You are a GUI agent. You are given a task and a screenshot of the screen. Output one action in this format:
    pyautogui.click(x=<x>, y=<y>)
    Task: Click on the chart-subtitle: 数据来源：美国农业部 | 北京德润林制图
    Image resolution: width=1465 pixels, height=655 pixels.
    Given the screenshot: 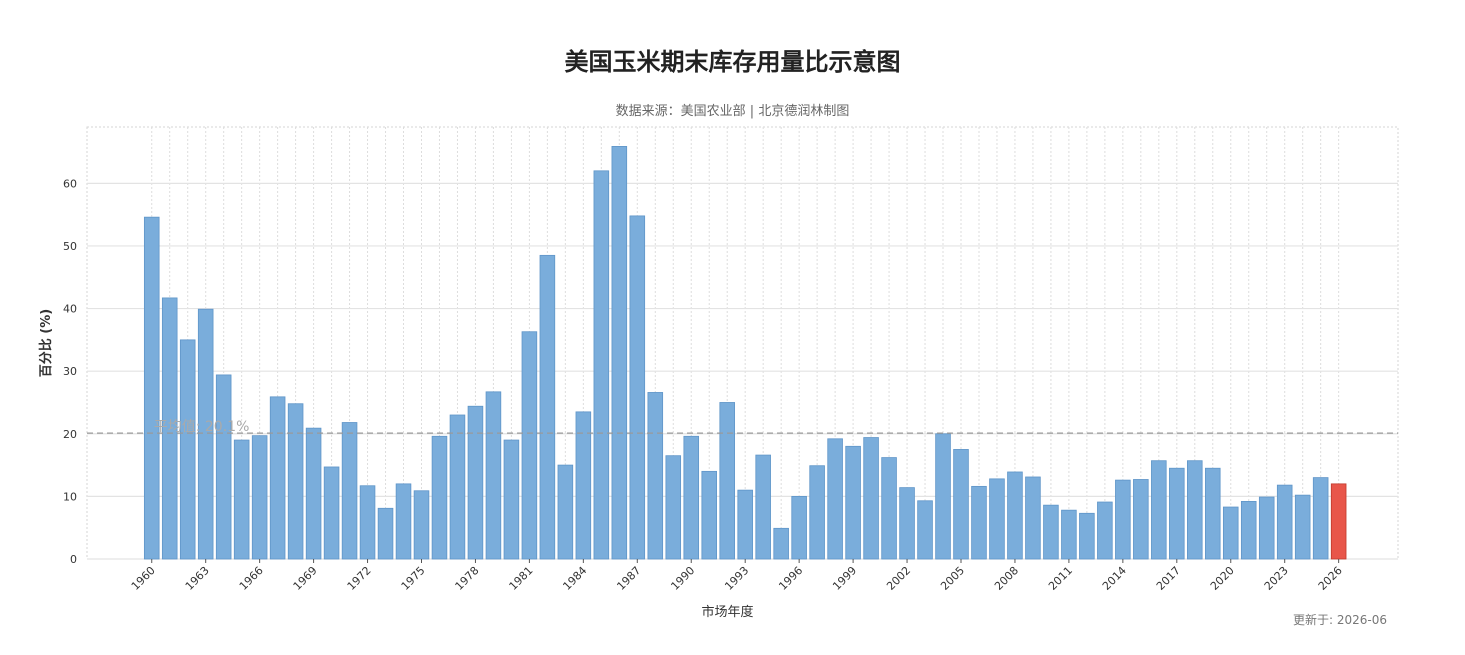 What is the action you would take?
    pyautogui.click(x=732, y=111)
    